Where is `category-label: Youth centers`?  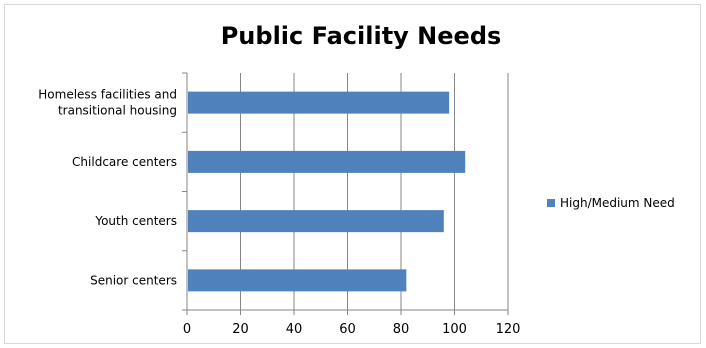 category-label: Youth centers is located at coordinates (135, 221).